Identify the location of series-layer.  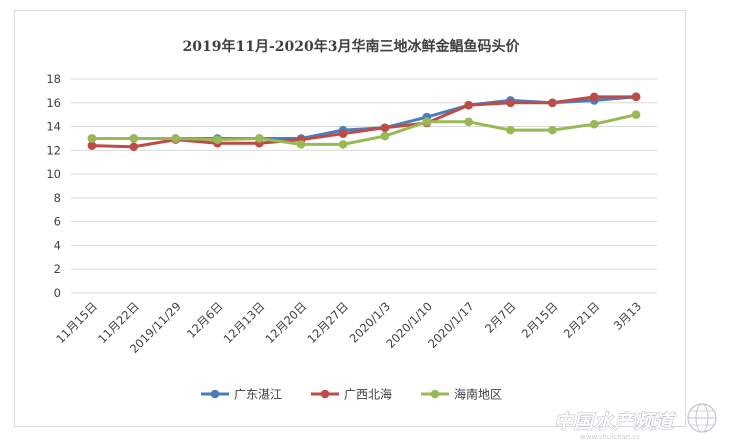
(364, 122).